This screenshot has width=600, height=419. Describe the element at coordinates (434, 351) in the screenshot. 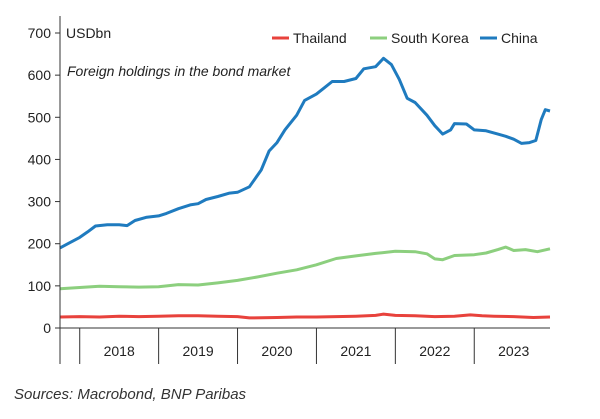

I see `x-tick-label: 2022` at that location.